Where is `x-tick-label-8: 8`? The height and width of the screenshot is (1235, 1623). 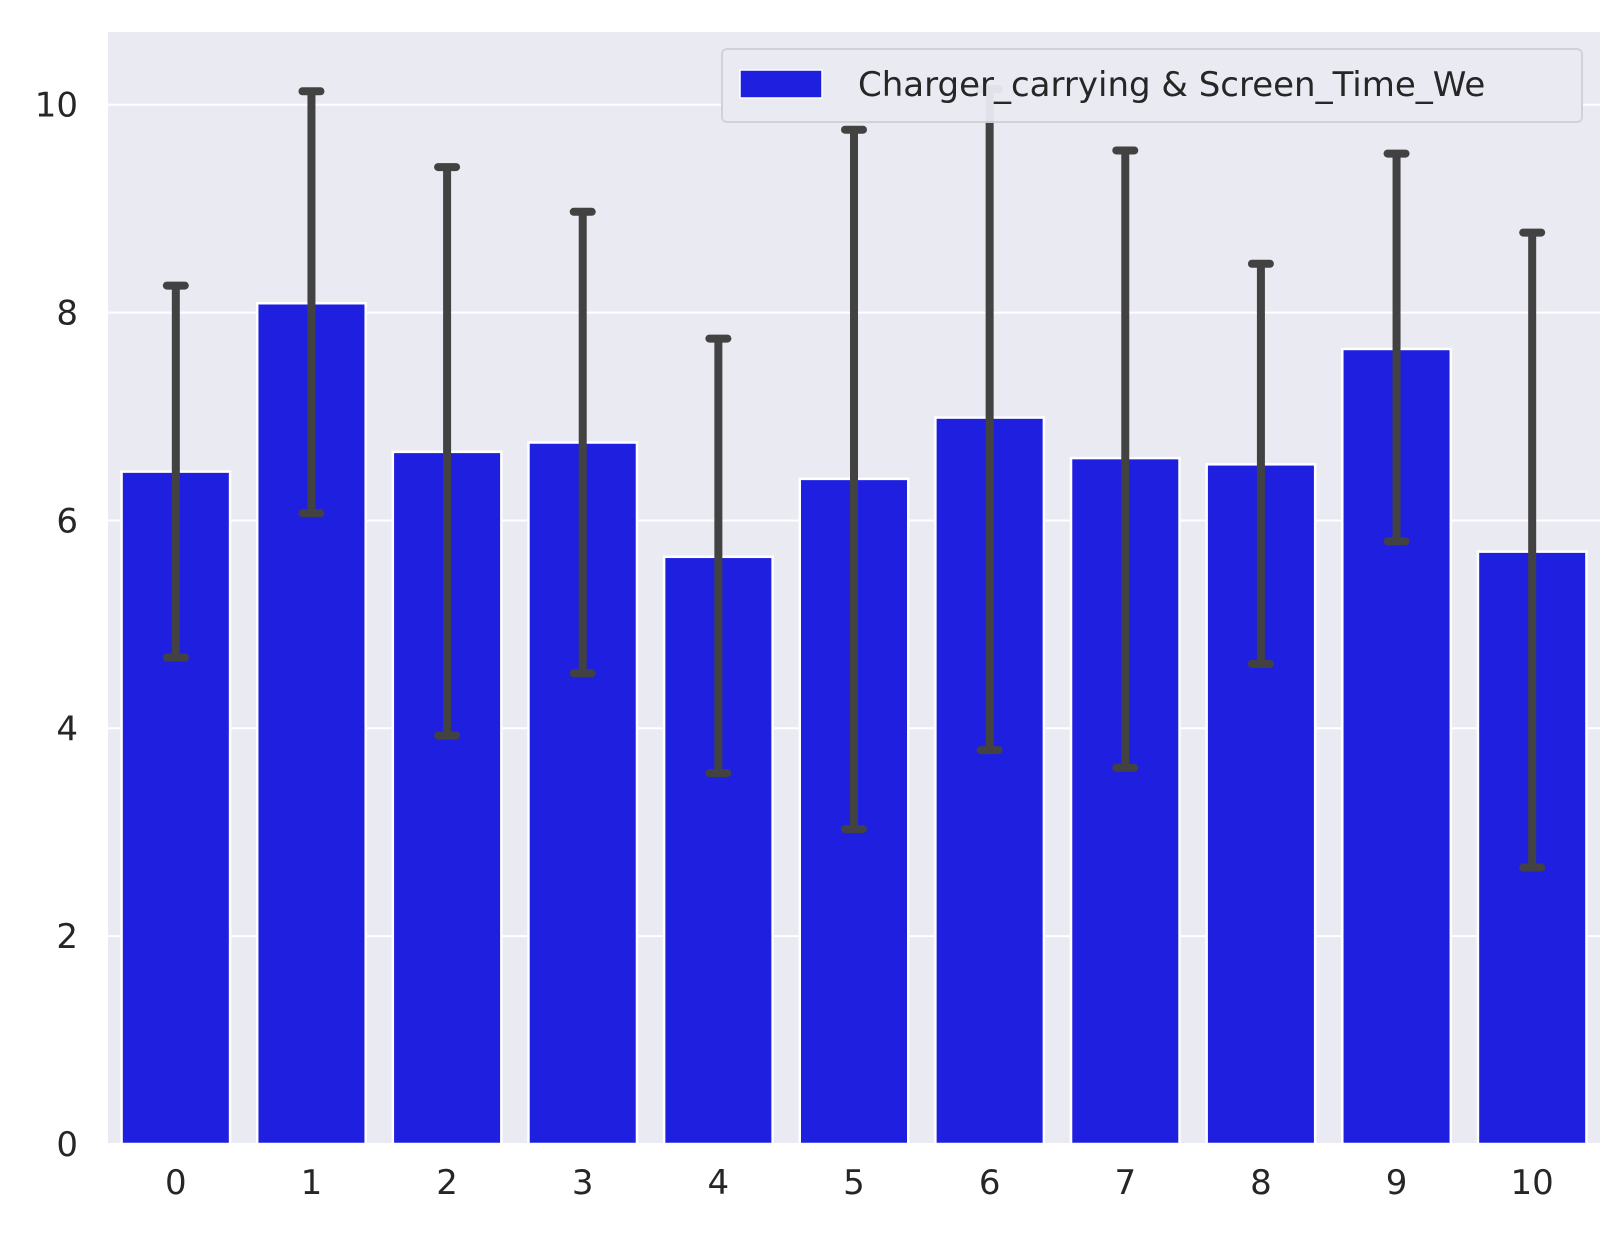
x-tick-label-8: 8 is located at coordinates (1261, 1183).